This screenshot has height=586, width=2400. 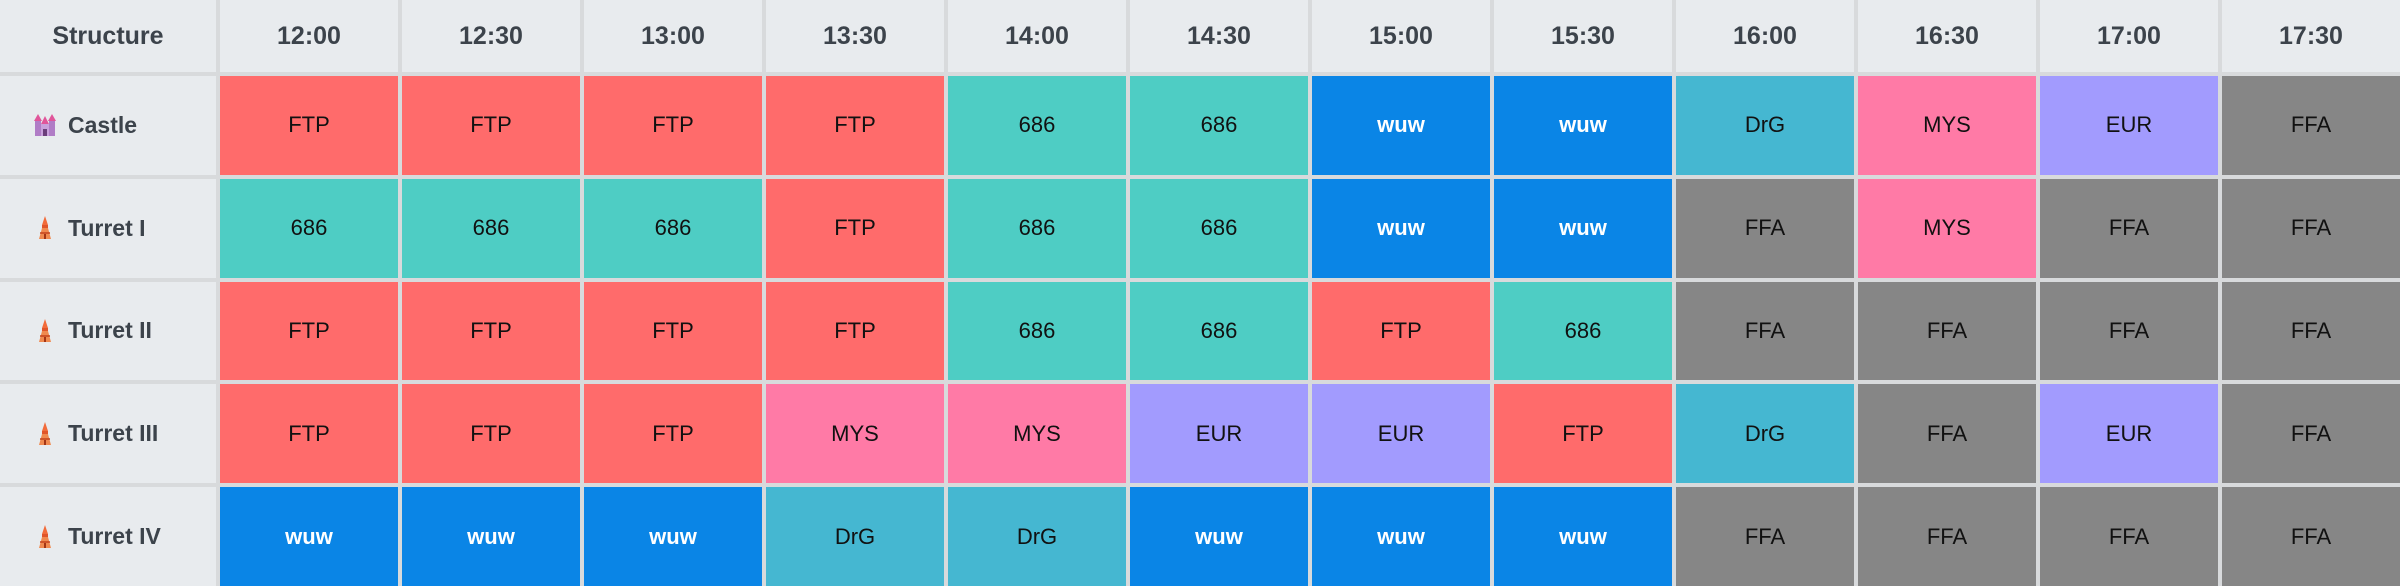 What do you see at coordinates (1583, 36) in the screenshot?
I see `time-column-header: 15:30` at bounding box center [1583, 36].